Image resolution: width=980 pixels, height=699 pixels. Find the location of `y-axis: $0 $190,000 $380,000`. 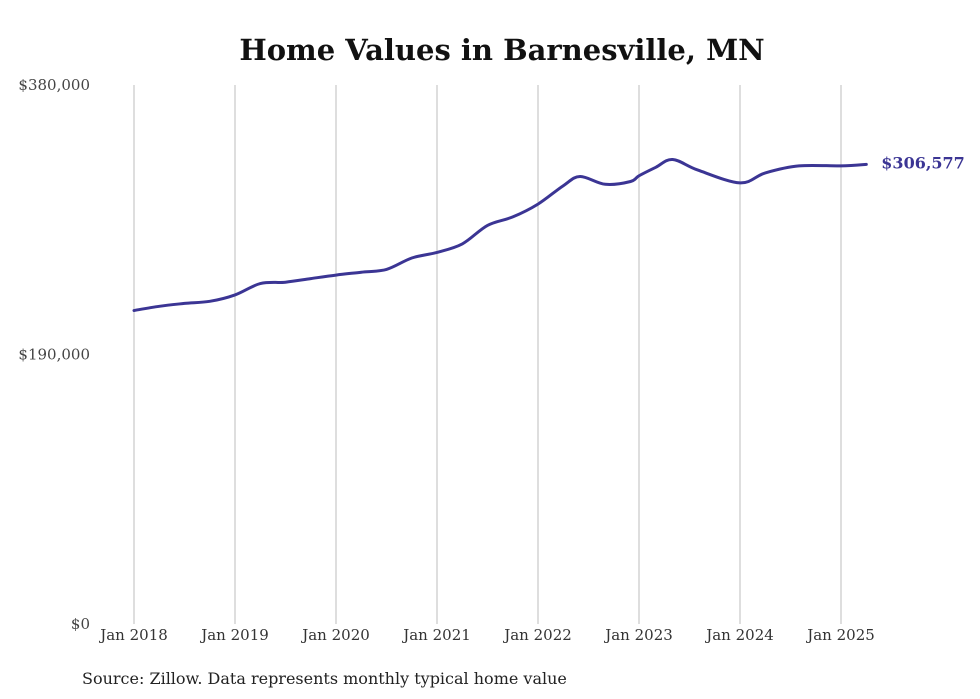

y-axis: $0 $190,000 $380,000 is located at coordinates (54, 354).